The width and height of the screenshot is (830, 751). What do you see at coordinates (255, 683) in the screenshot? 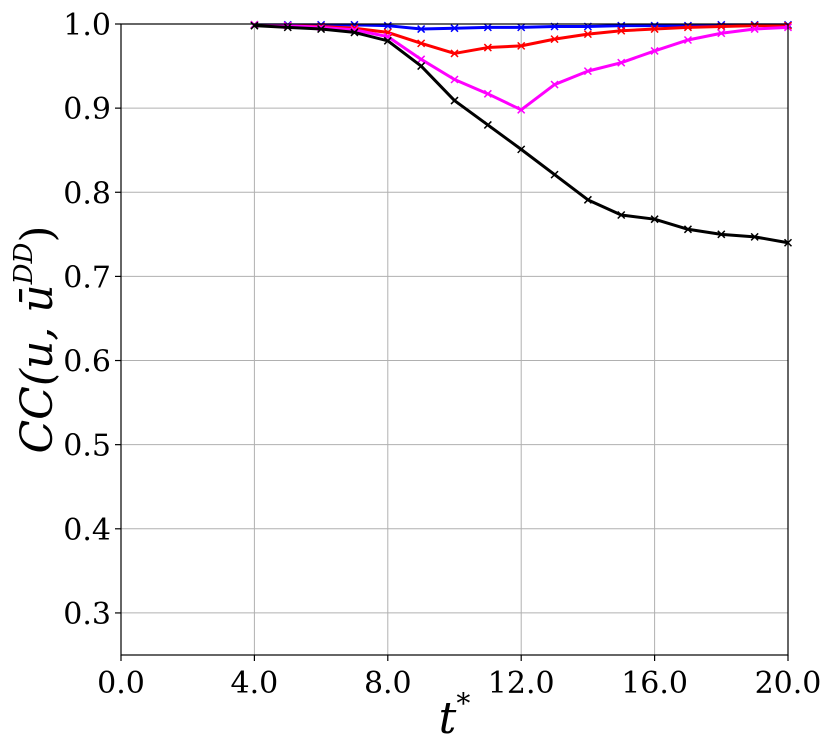
I see `x-tick-label-1: 4.0` at bounding box center [255, 683].